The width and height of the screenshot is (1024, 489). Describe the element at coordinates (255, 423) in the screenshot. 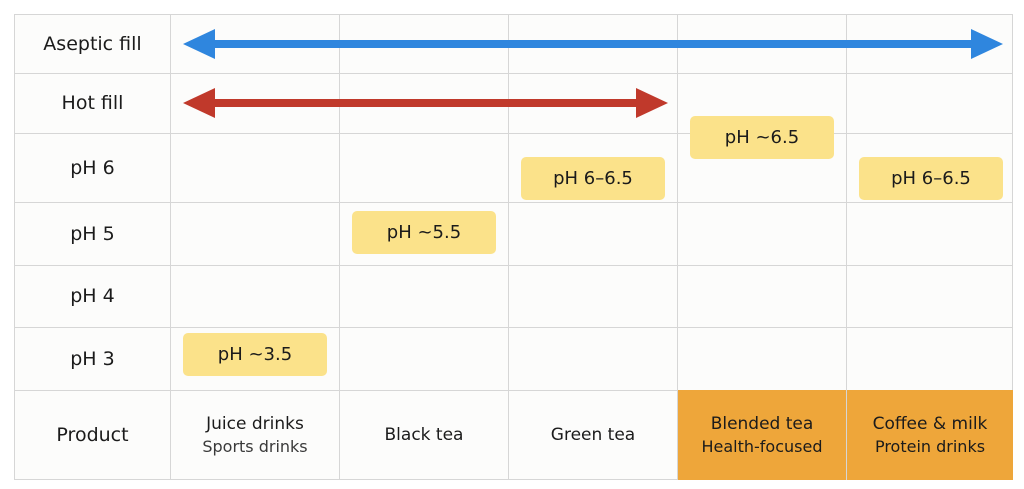

I see `product-name: Juice drinks` at that location.